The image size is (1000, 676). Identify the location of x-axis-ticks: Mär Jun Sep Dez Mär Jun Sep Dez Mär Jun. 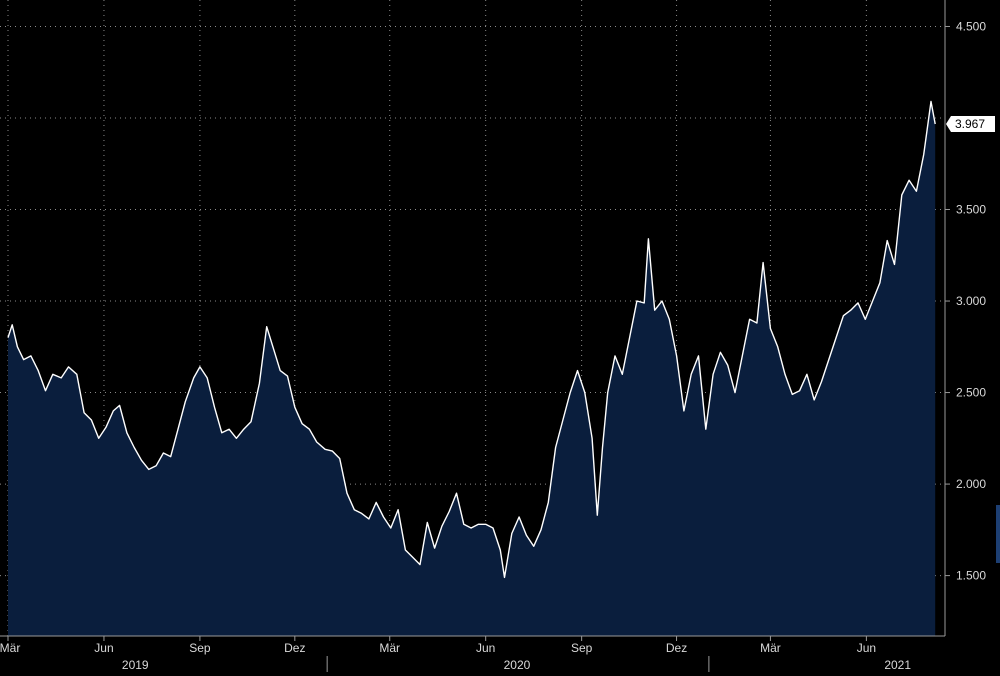
(438, 645).